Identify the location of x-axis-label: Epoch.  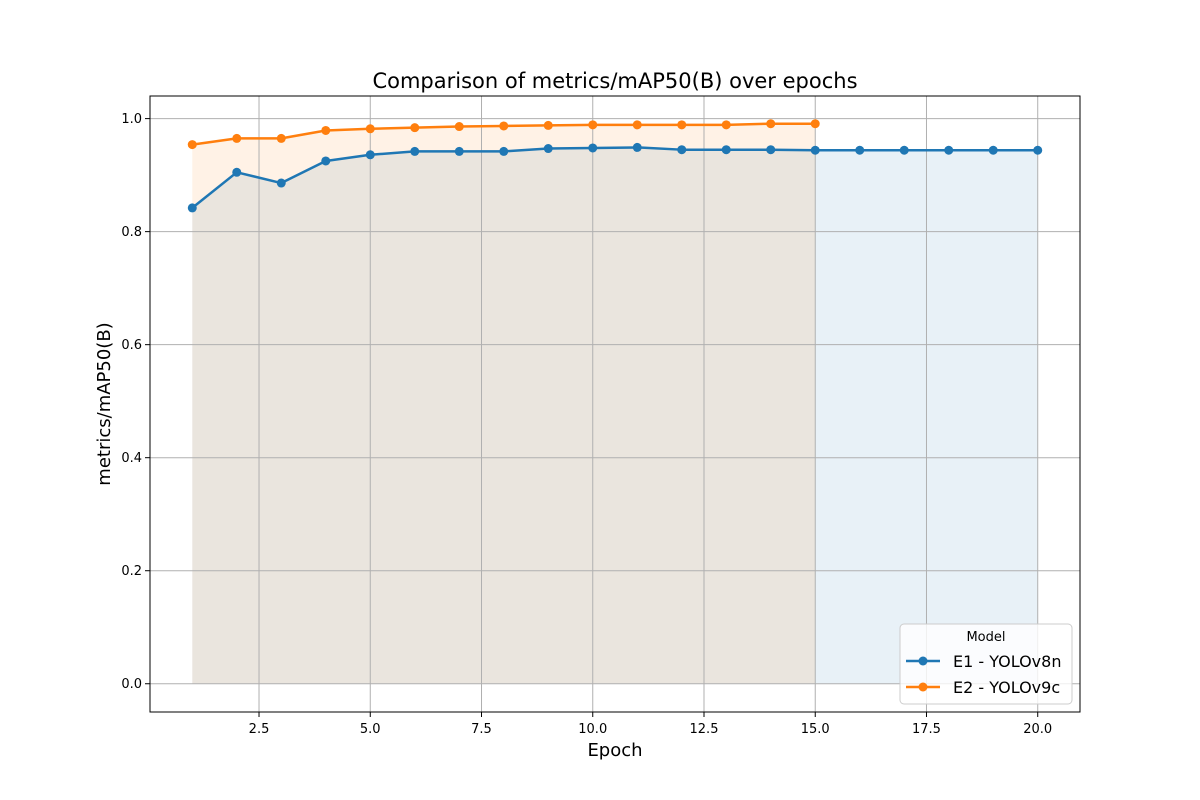
(614, 750).